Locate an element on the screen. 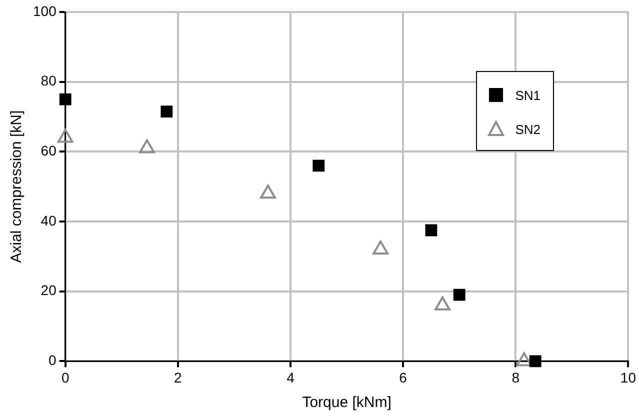 Image resolution: width=639 pixels, height=418 pixels. x-tick-label: 2 is located at coordinates (178, 377).